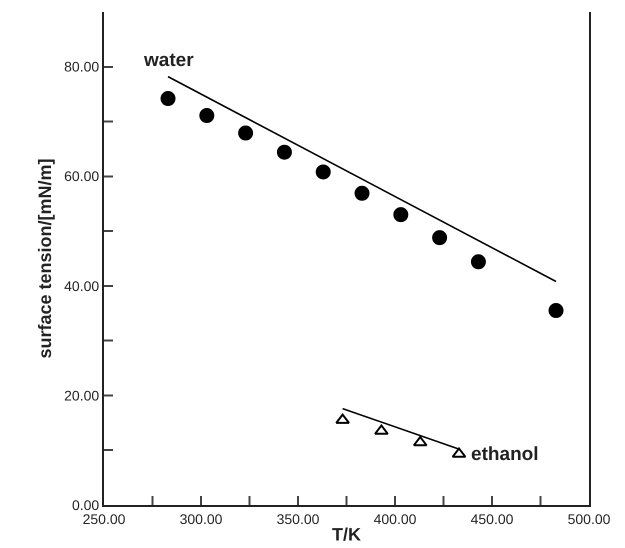 The height and width of the screenshot is (548, 625). Describe the element at coordinates (298, 518) in the screenshot. I see `x-tick-label: 350.00` at that location.